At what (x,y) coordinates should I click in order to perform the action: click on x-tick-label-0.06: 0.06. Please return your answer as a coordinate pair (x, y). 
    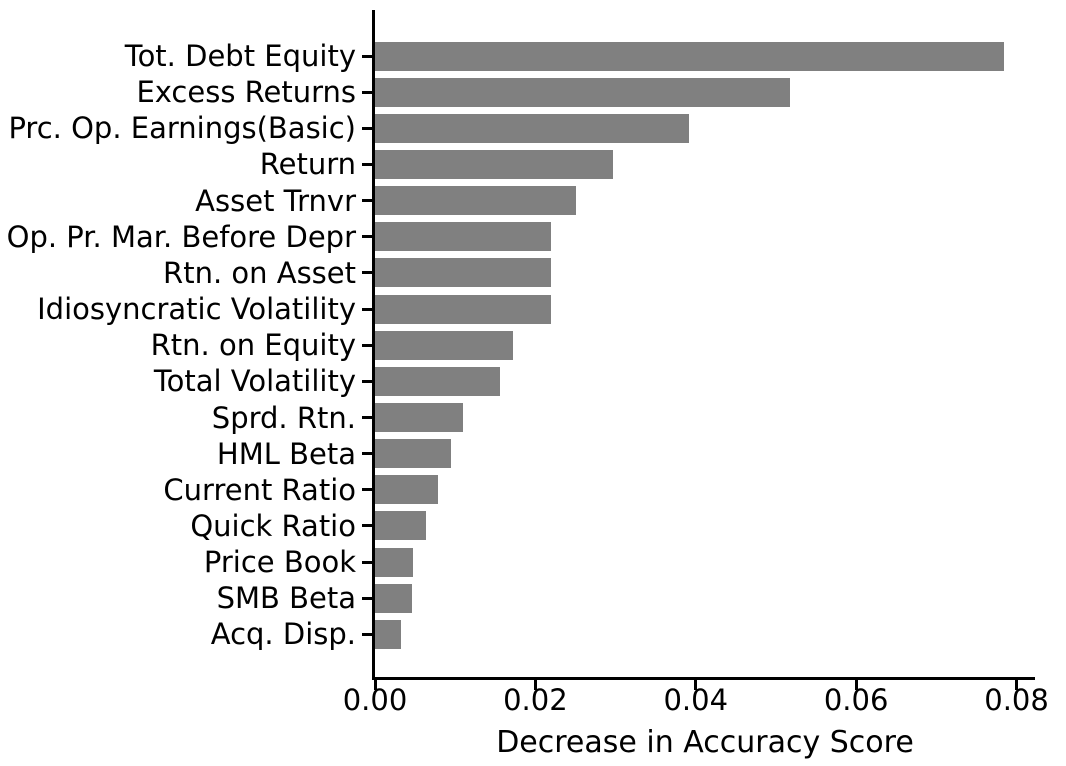
    Looking at the image, I should click on (856, 700).